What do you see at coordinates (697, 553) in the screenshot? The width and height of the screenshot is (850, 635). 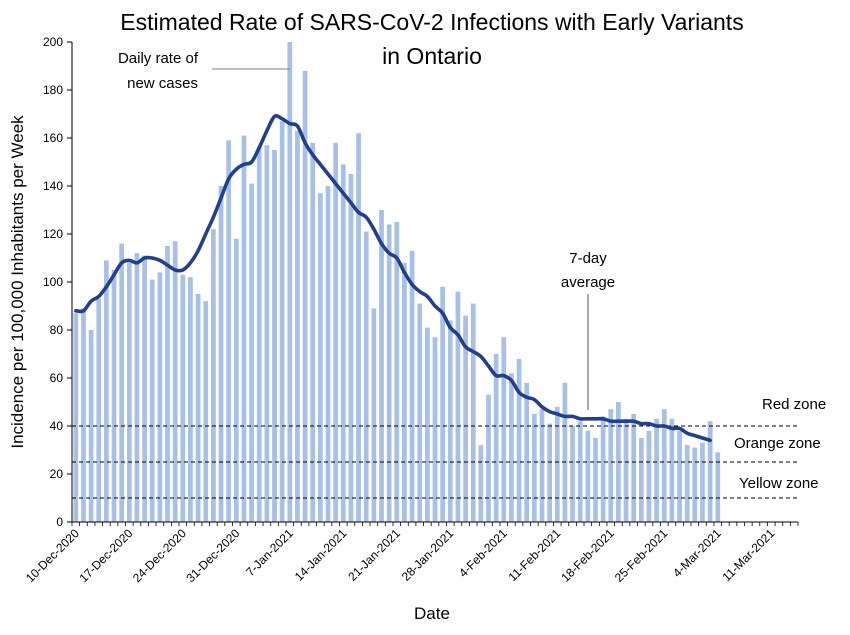 I see `x-tick-label: 4-Mar-2021` at bounding box center [697, 553].